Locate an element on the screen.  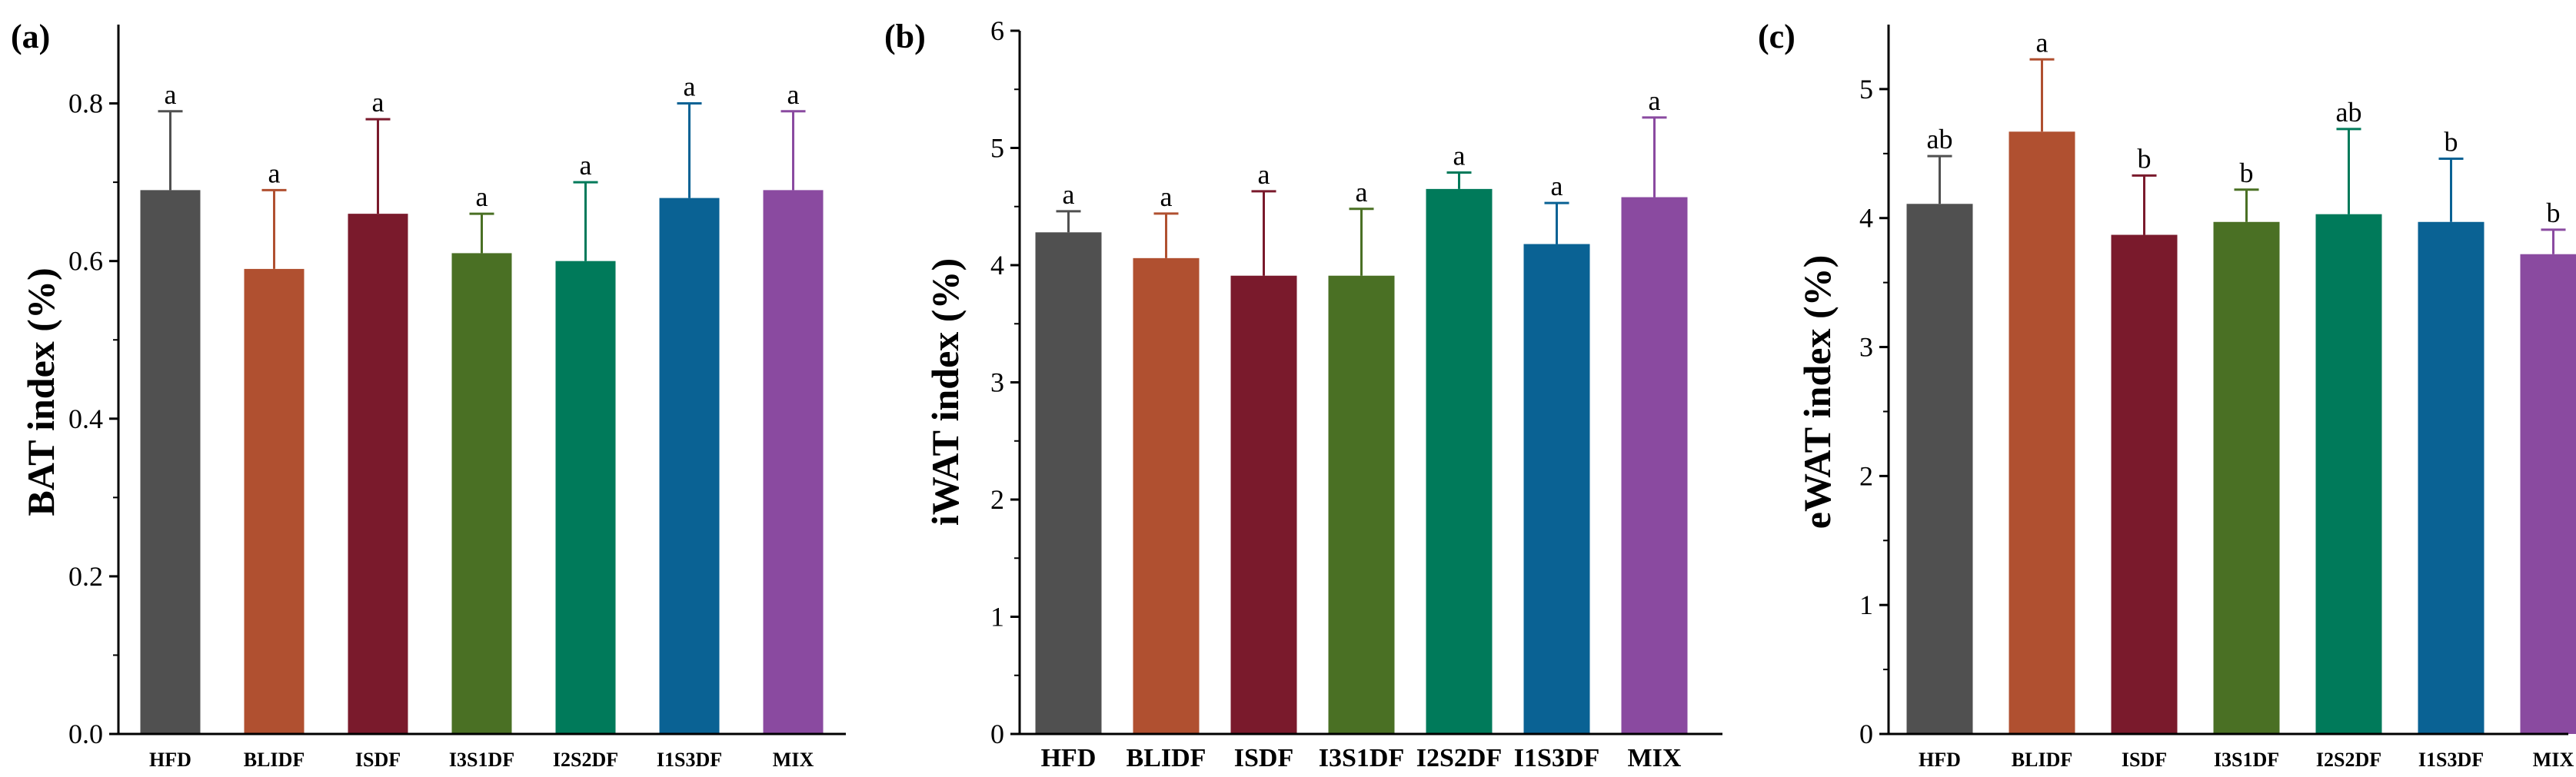
panel-c-yticks: 0 1 2 3 4 5 is located at coordinates (1874, 412).